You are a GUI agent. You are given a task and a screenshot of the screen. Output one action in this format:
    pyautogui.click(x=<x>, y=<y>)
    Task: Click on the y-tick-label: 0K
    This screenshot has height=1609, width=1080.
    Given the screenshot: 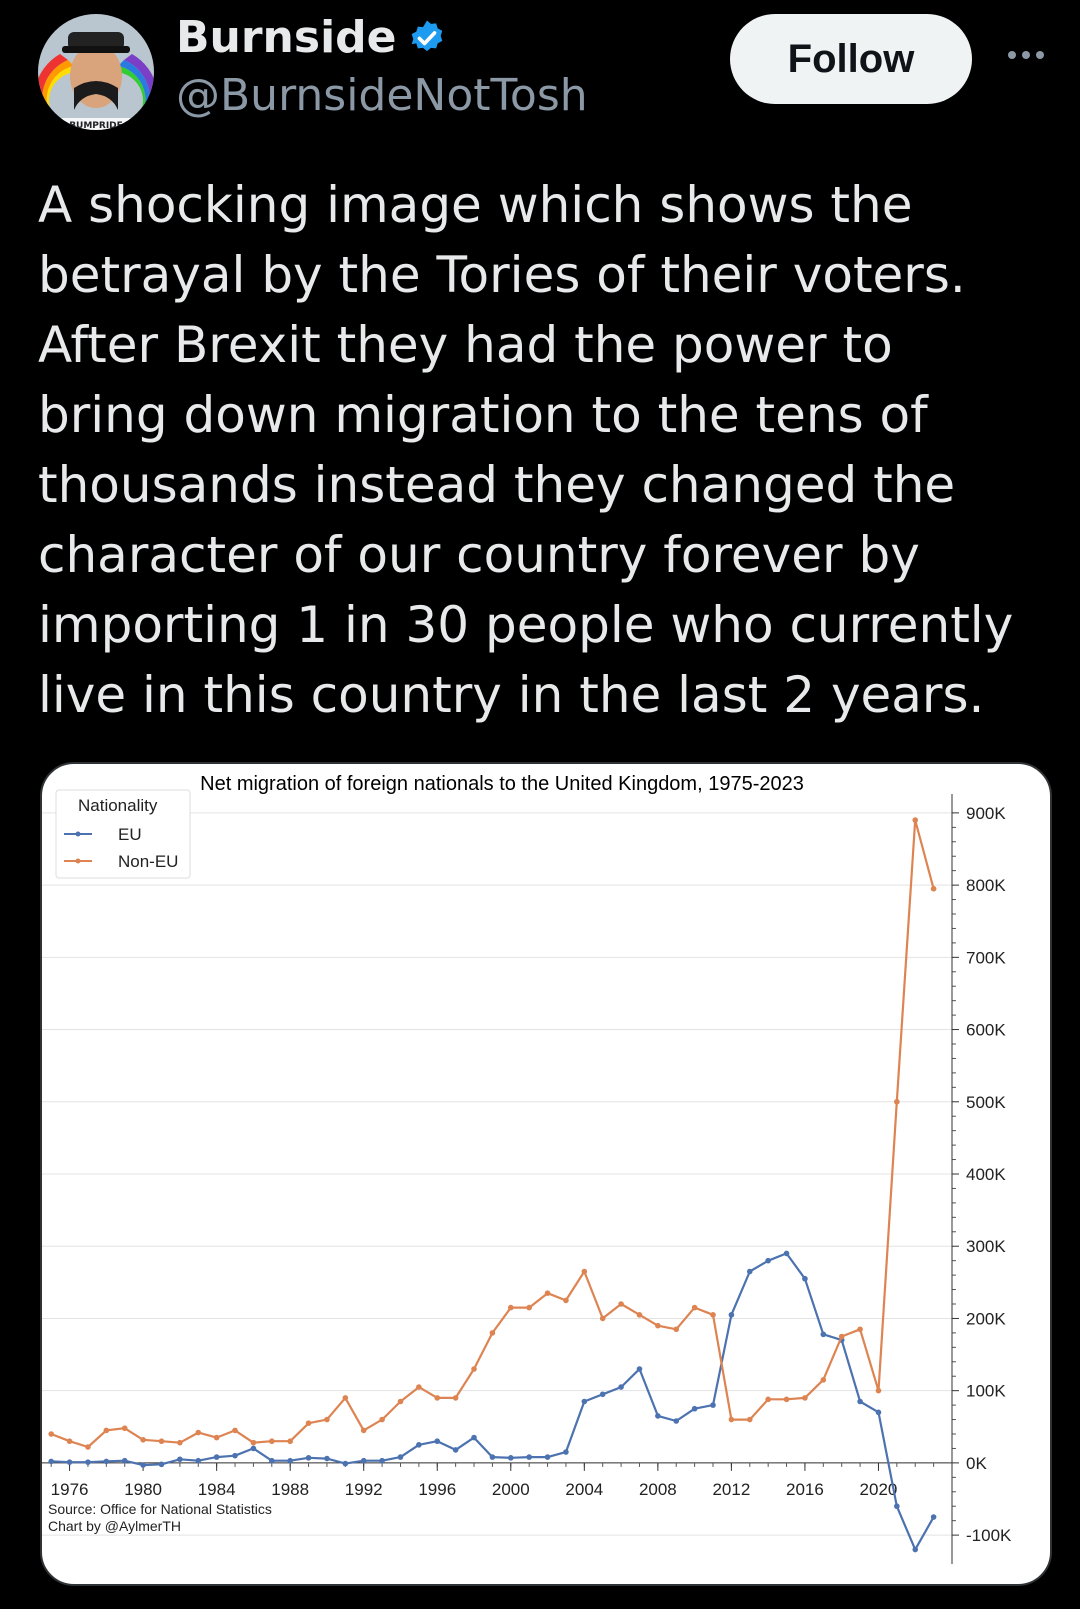 What is the action you would take?
    pyautogui.click(x=976, y=1463)
    